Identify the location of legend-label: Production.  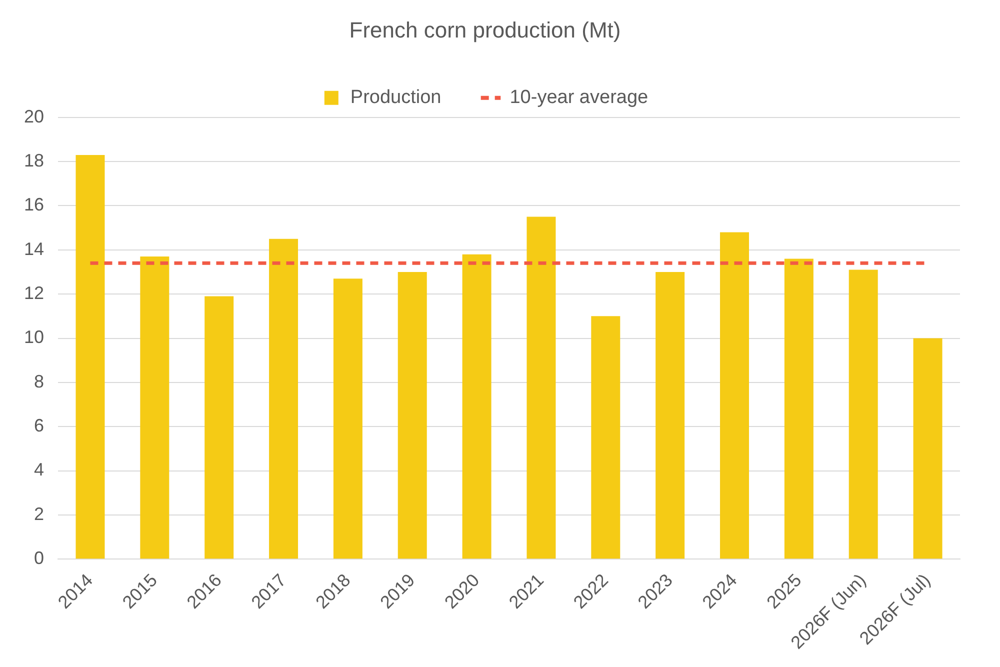
(396, 97).